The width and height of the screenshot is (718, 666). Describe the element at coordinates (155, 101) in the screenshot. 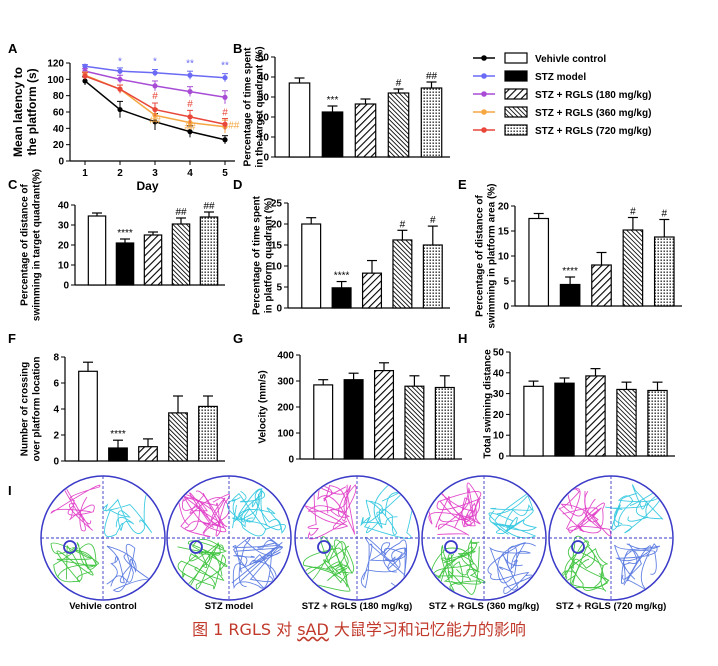

I see `series-line` at that location.